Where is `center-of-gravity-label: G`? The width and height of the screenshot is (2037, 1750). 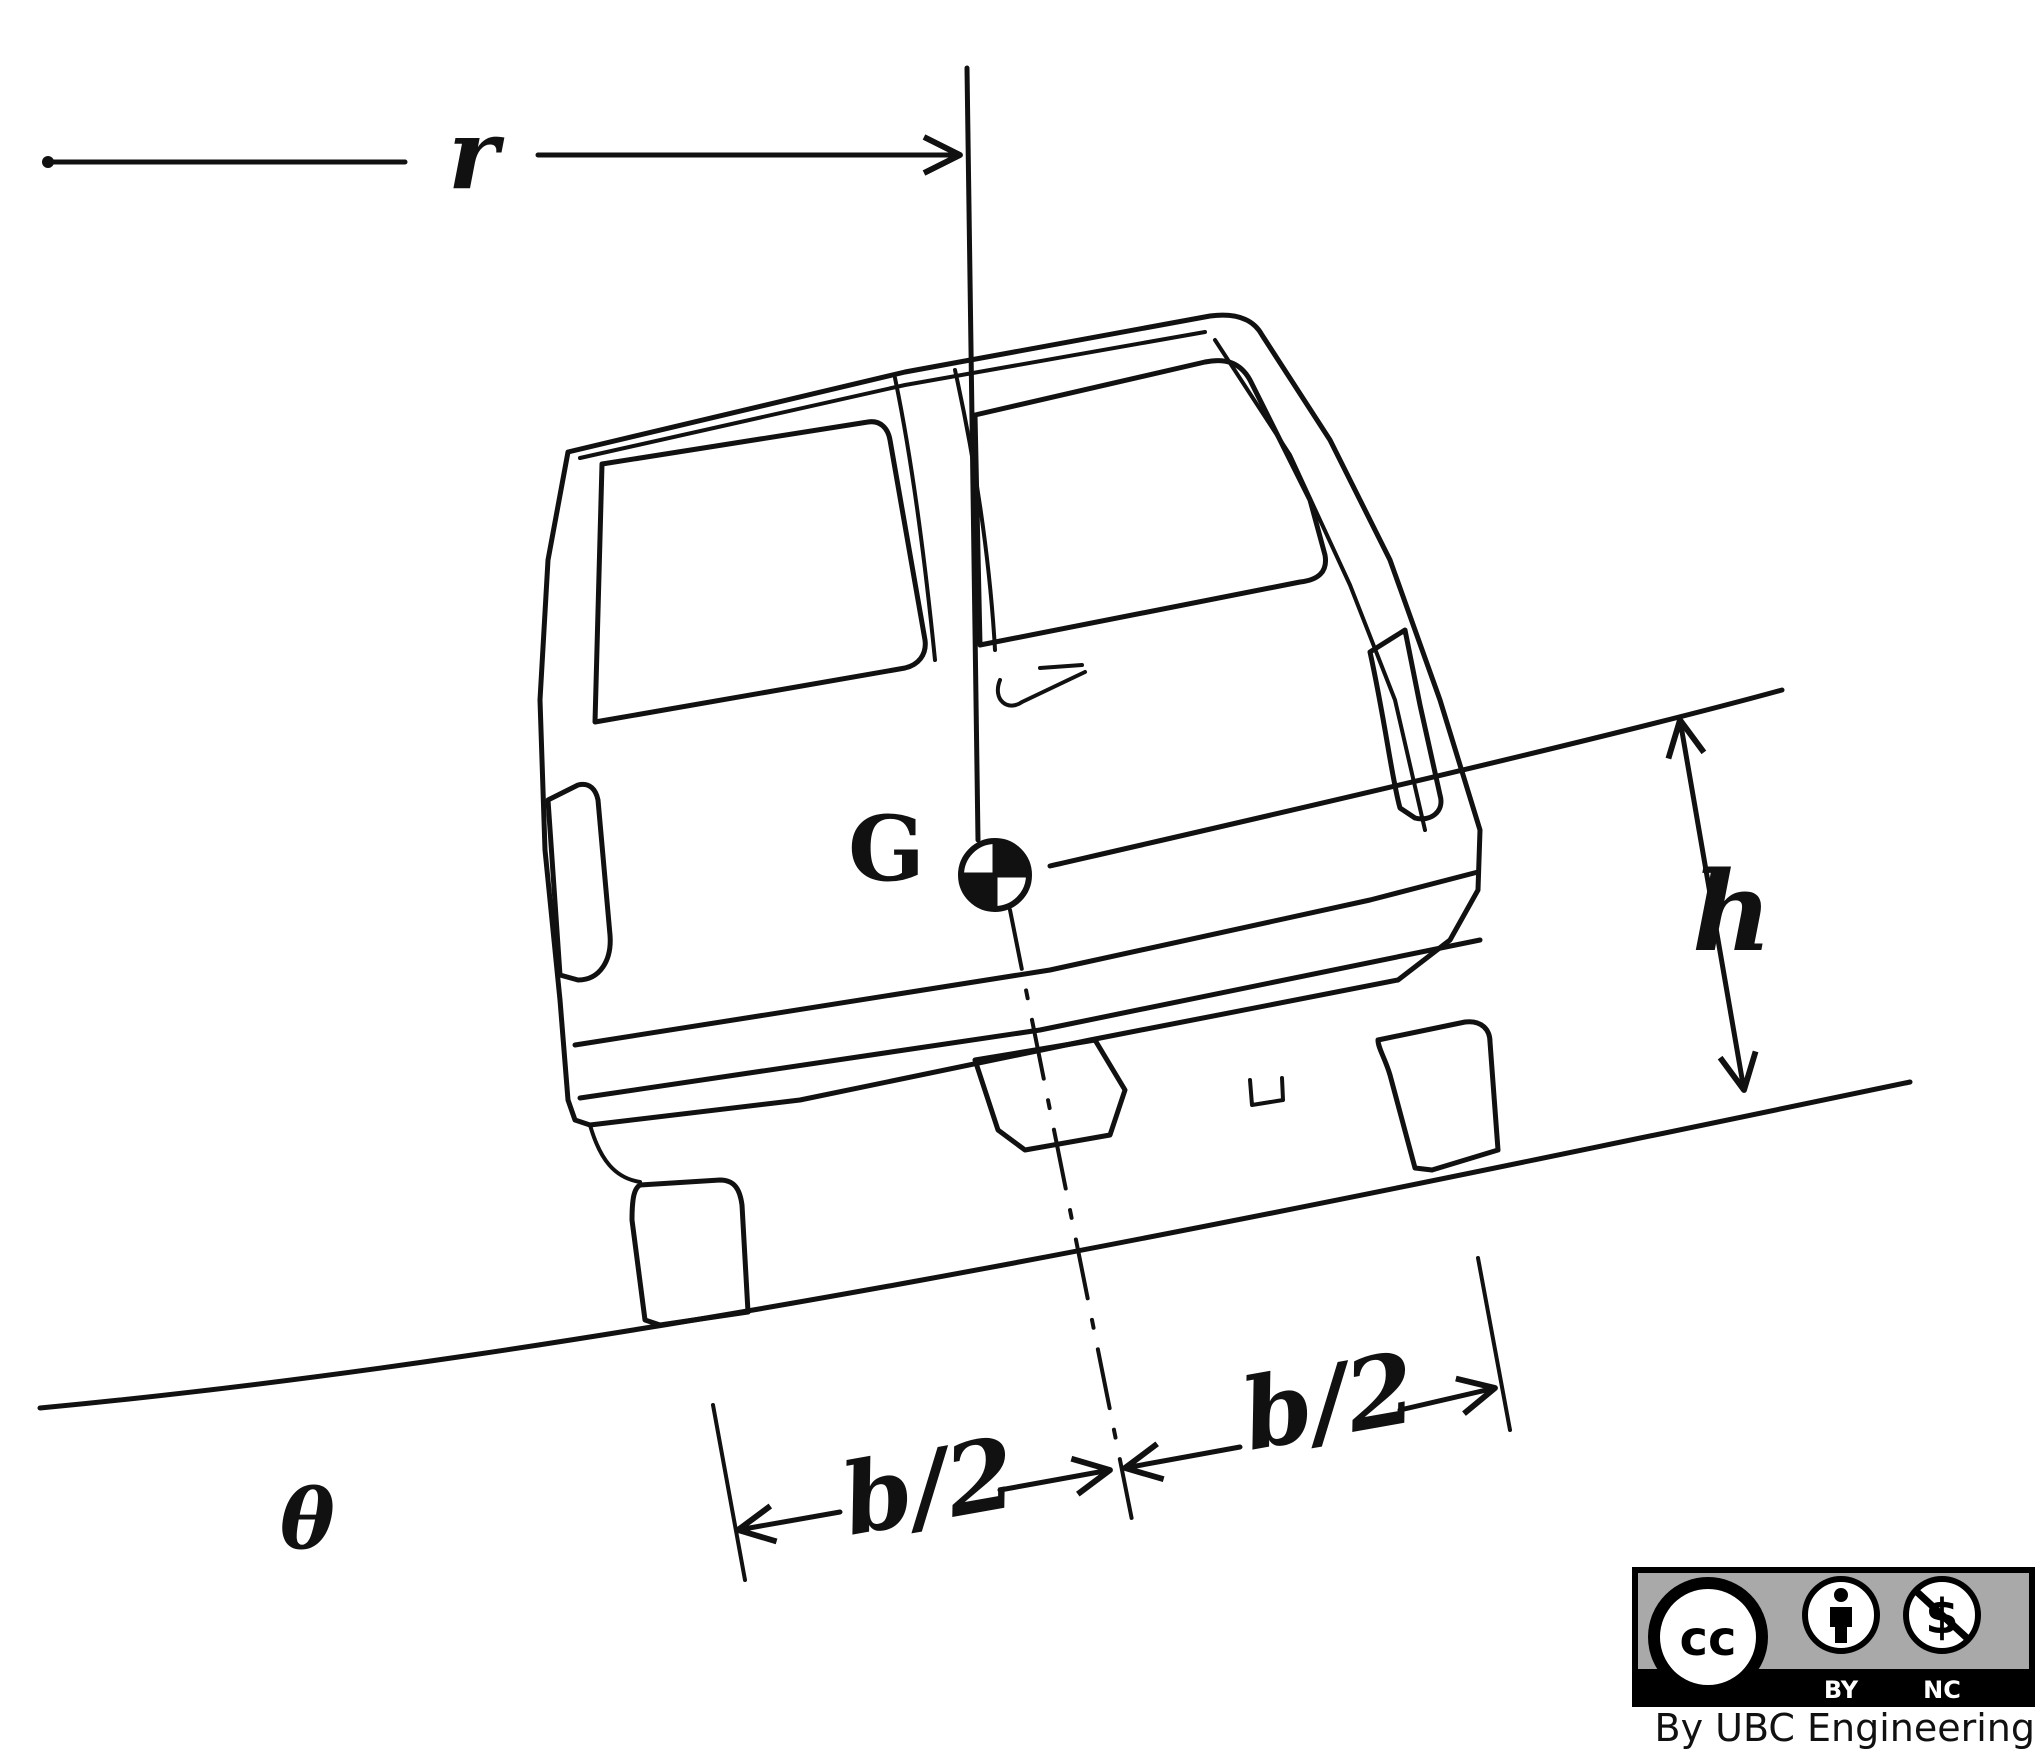
center-of-gravity-label: G is located at coordinates (886, 849).